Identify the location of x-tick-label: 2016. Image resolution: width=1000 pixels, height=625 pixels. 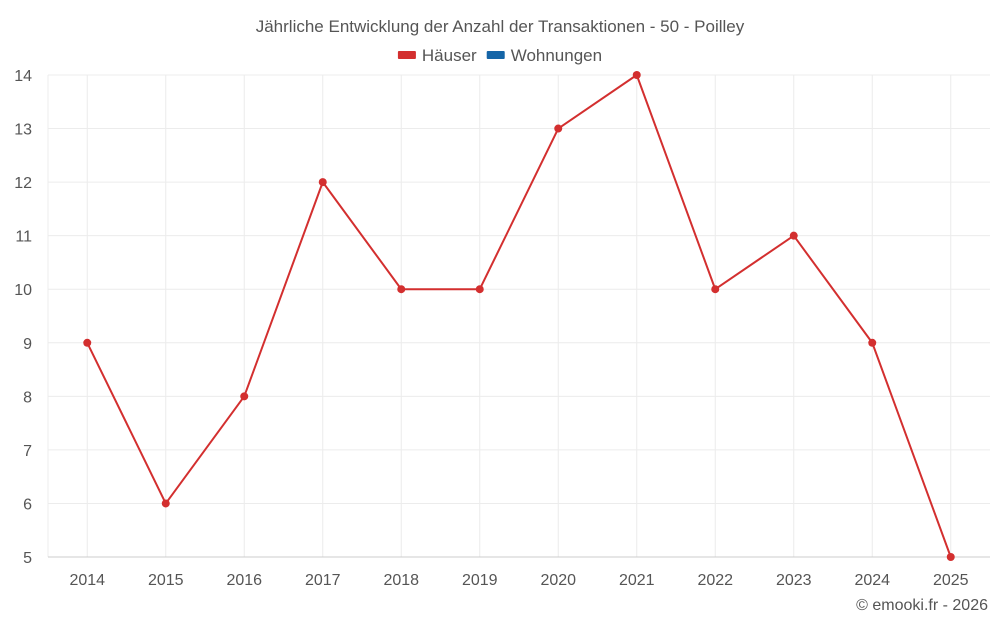
(244, 580).